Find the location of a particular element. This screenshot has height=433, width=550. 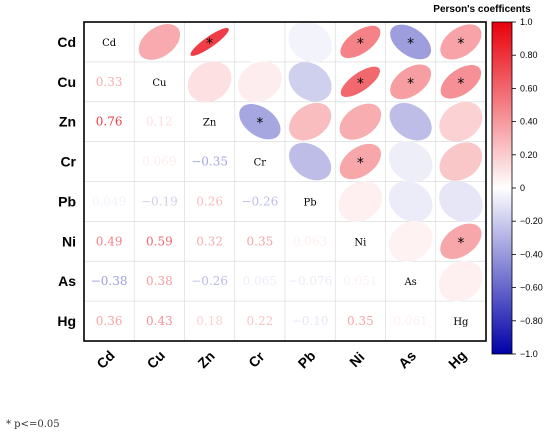

coefficient-label: 0.069 is located at coordinates (159, 162).